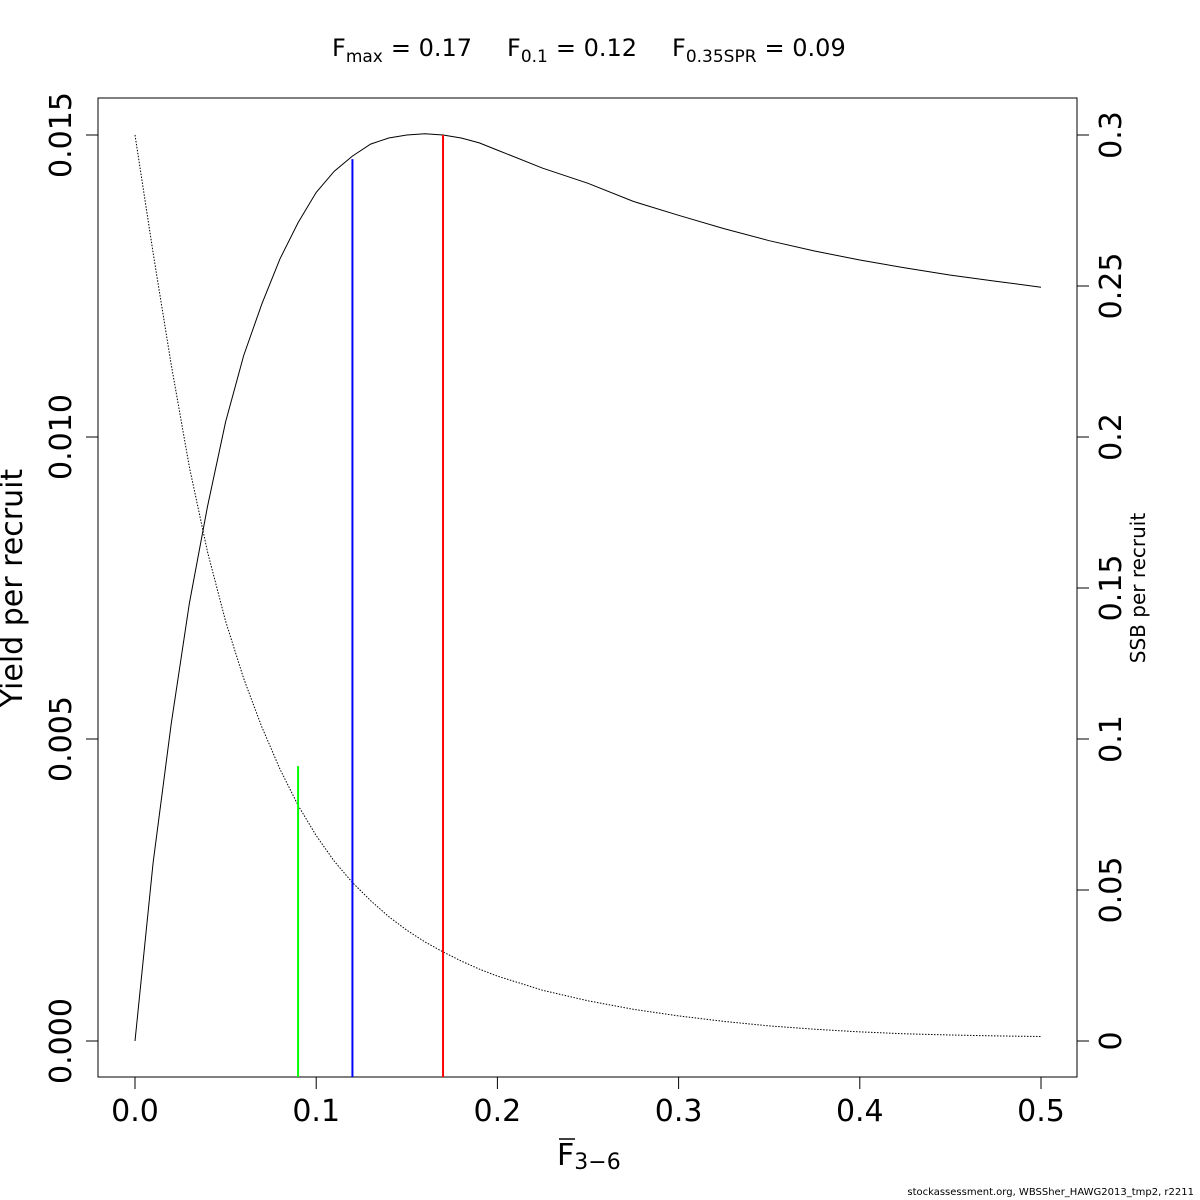 This screenshot has width=1200, height=1200. What do you see at coordinates (1111, 1040) in the screenshot?
I see `y2-tick-label: 0` at bounding box center [1111, 1040].